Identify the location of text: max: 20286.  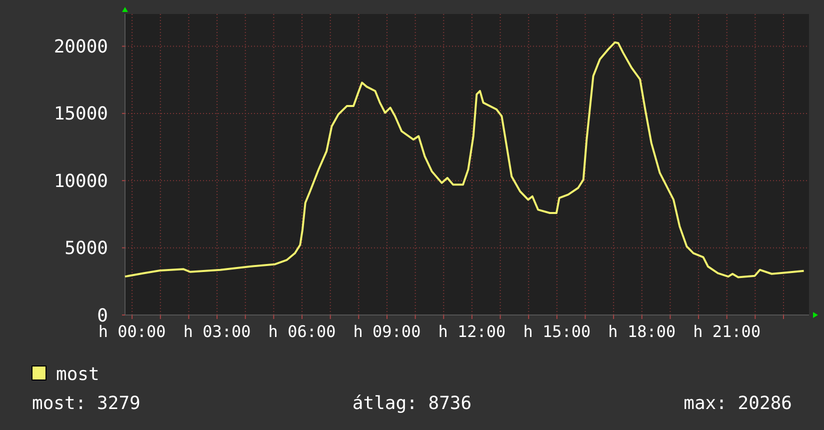
(738, 403).